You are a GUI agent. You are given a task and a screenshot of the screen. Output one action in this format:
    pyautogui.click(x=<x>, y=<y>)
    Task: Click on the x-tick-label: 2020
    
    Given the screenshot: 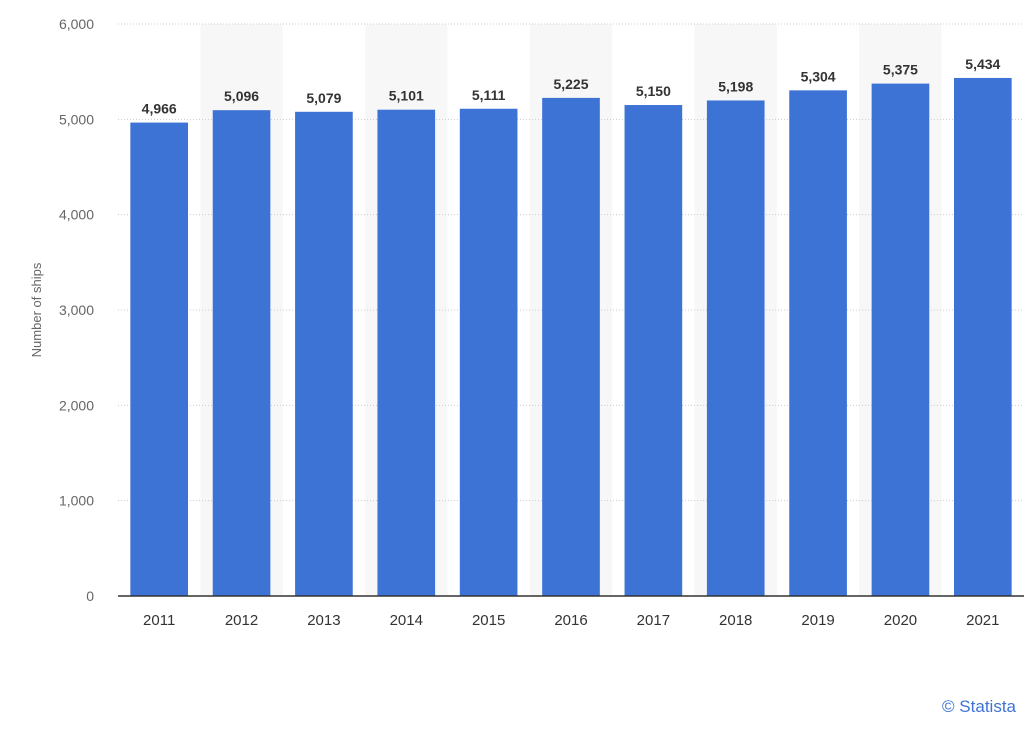 What is the action you would take?
    pyautogui.click(x=900, y=620)
    